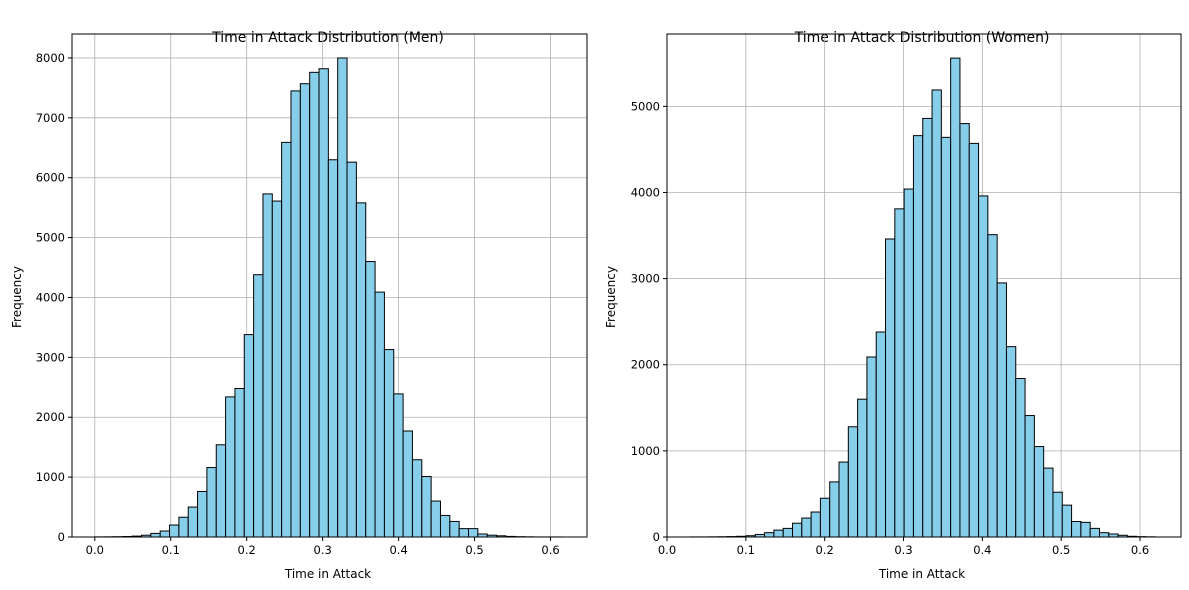 This screenshot has width=1189, height=590. What do you see at coordinates (922, 38) in the screenshot?
I see `chart-title: Time in Attack Distribution (Women)` at bounding box center [922, 38].